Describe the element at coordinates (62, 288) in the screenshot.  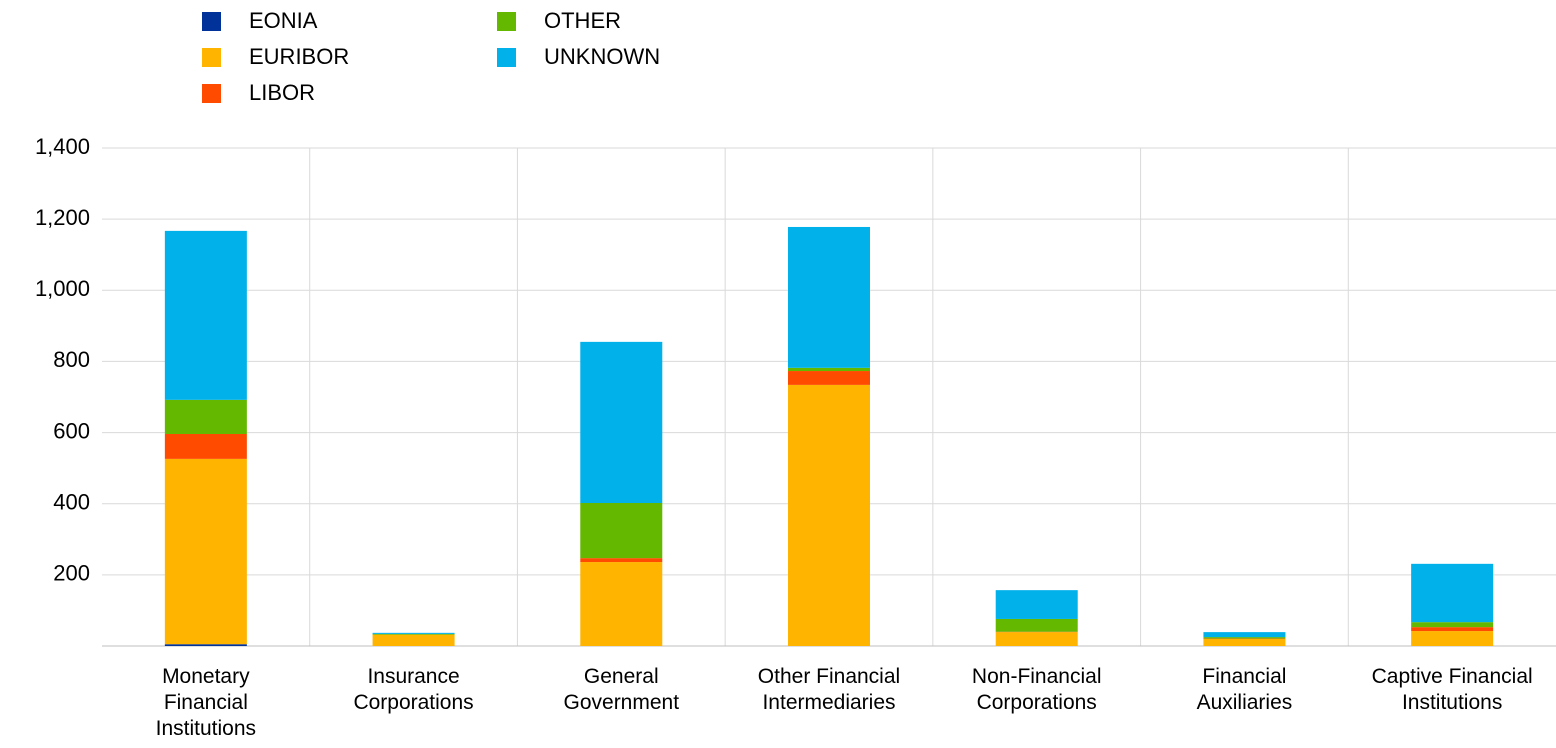
I see `y-tick-label: 1,000` at that location.